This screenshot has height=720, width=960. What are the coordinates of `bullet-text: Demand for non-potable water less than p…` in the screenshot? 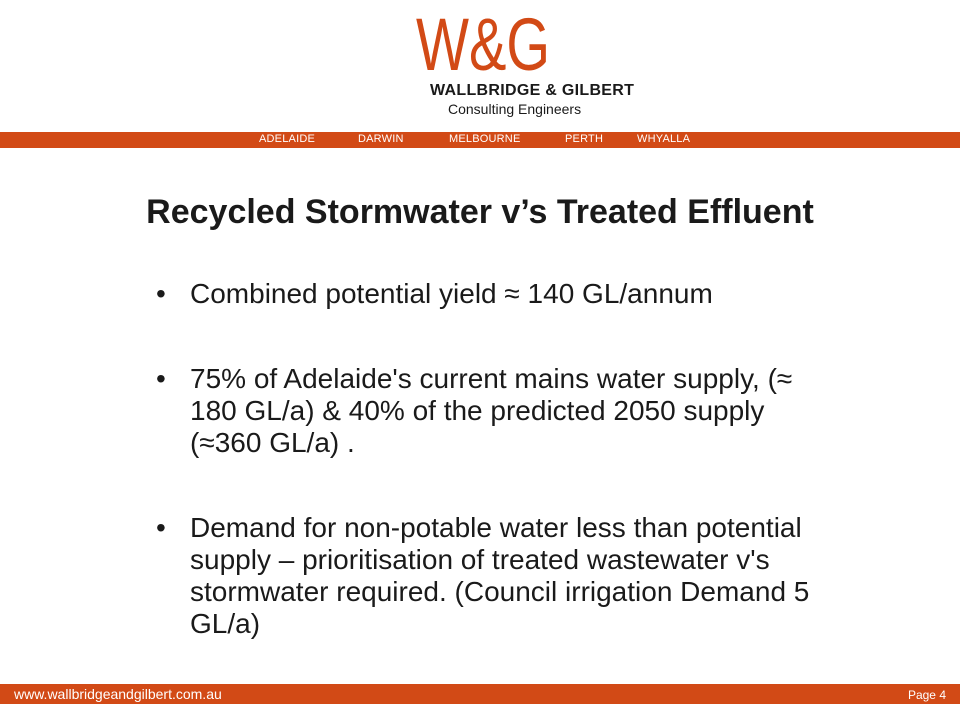 It's located at (500, 575).